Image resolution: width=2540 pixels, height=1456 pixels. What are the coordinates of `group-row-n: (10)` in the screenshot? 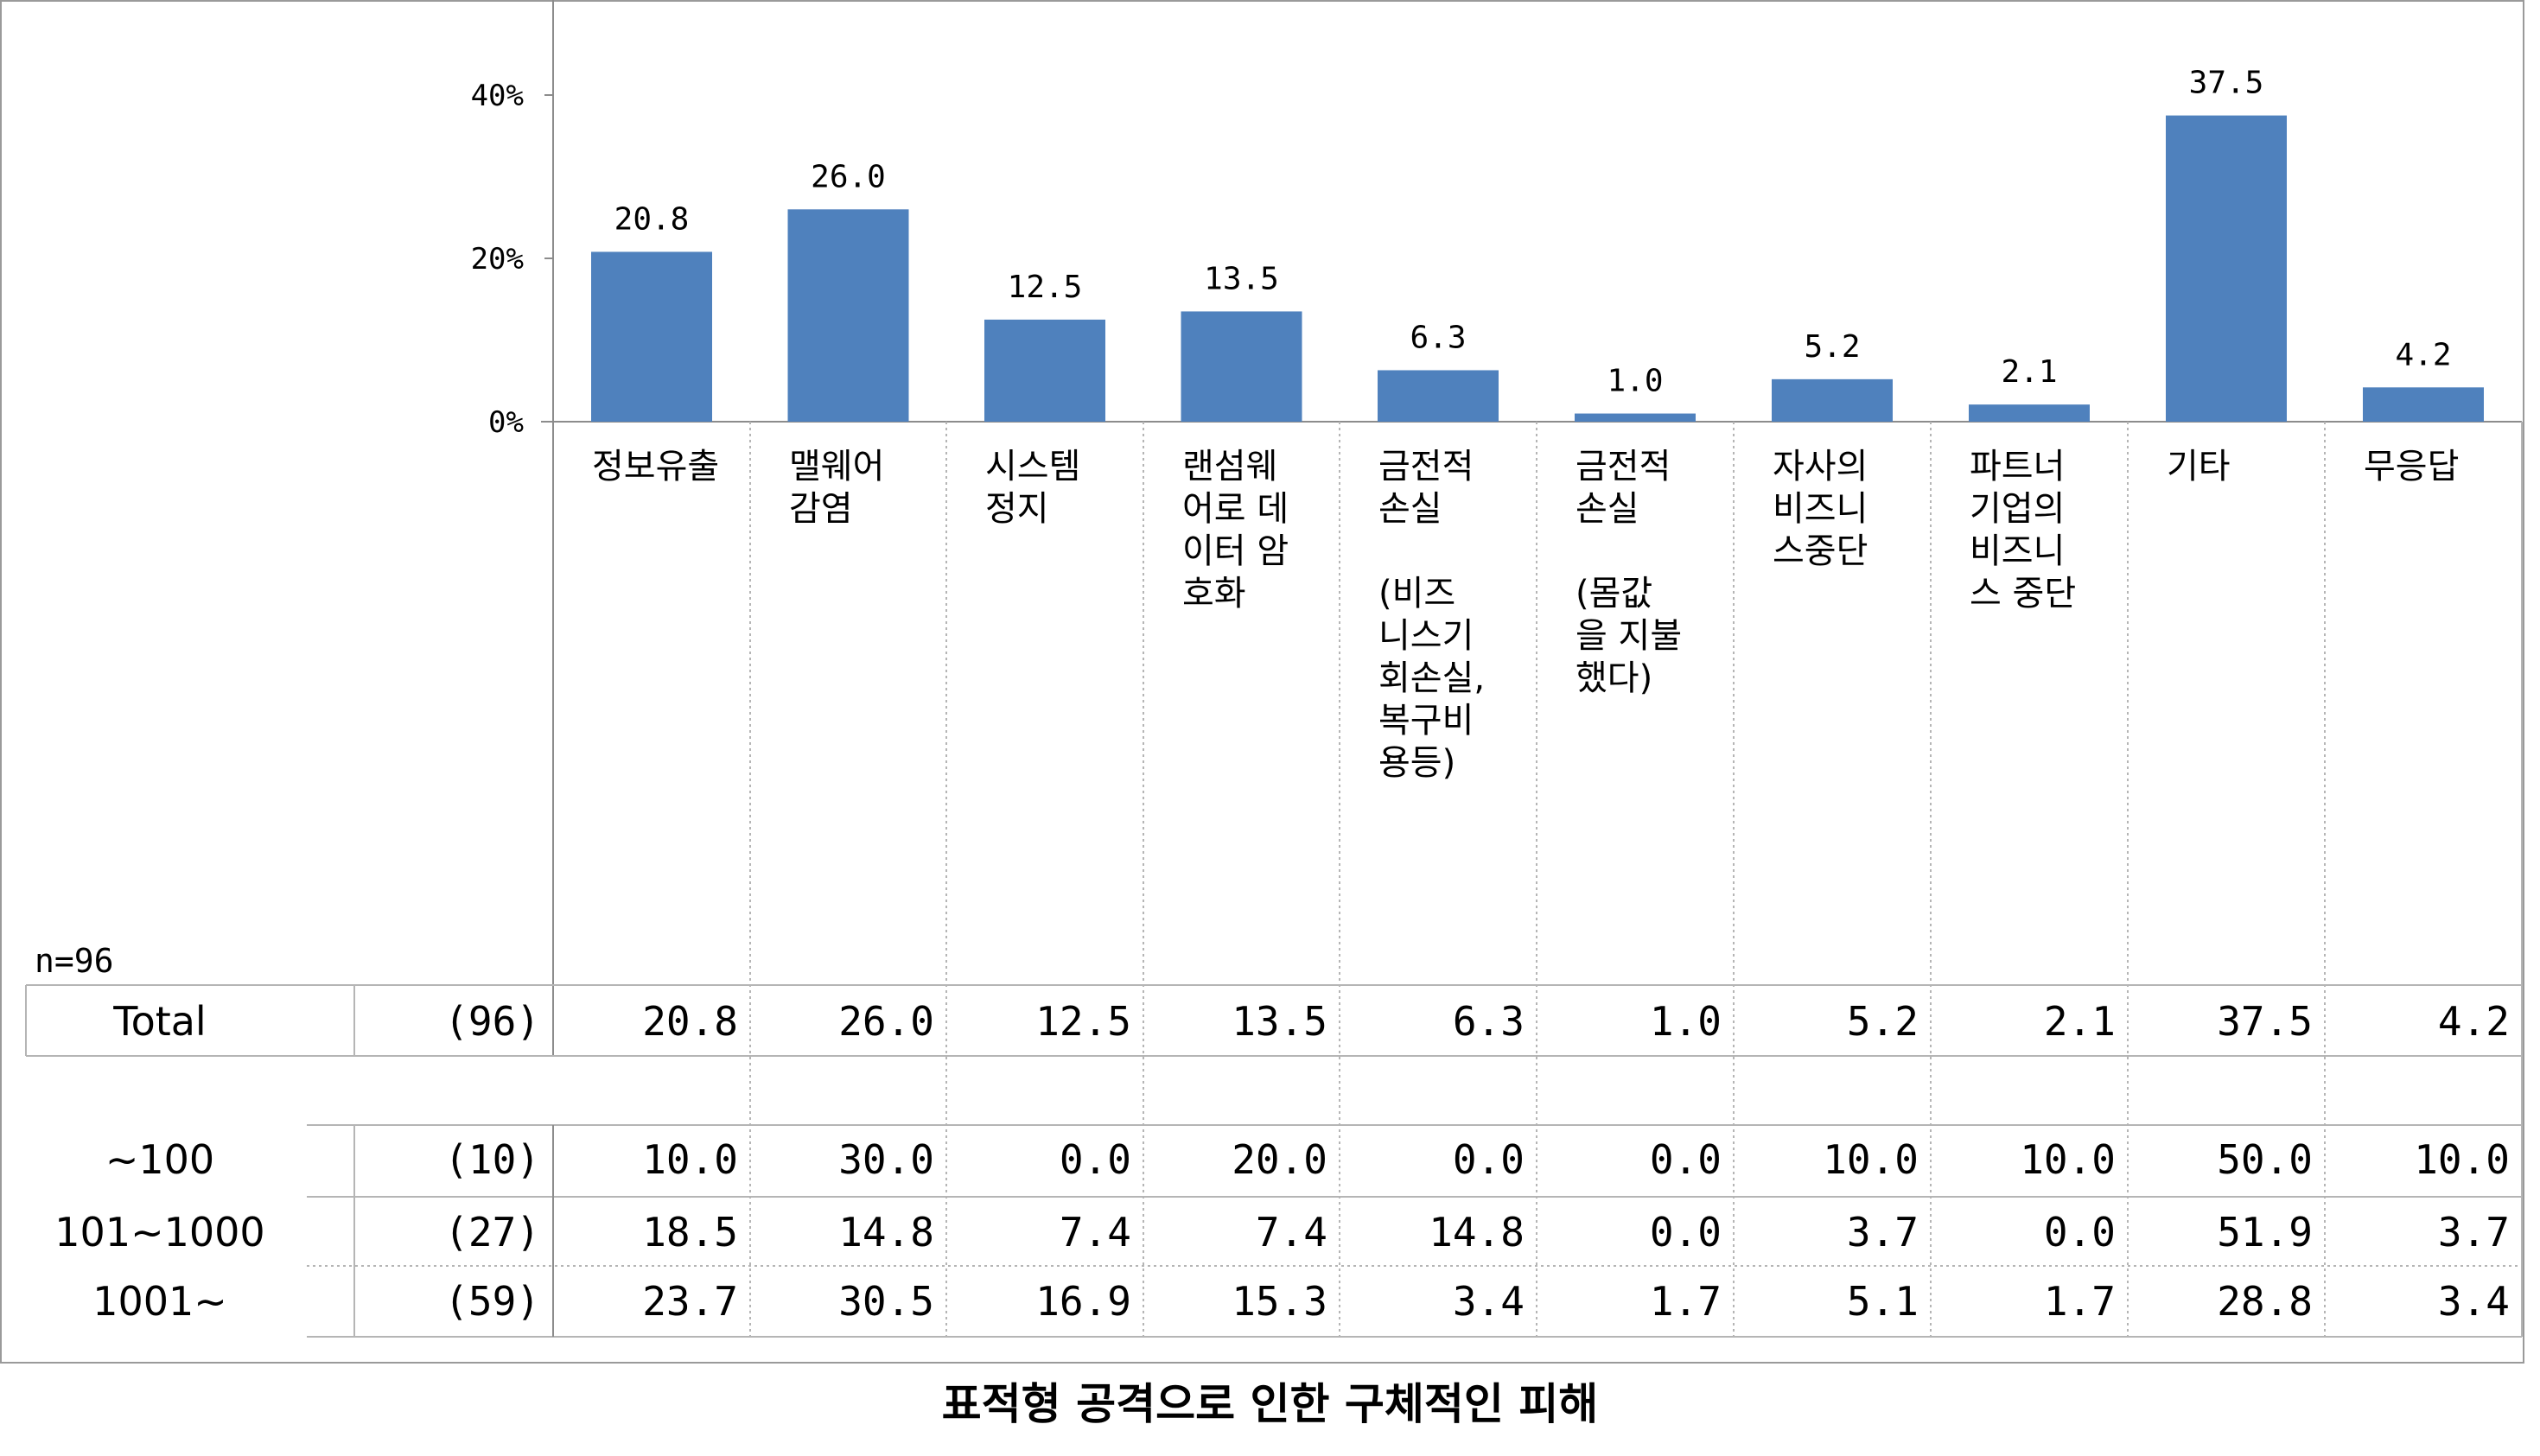 It's located at (492, 1159).